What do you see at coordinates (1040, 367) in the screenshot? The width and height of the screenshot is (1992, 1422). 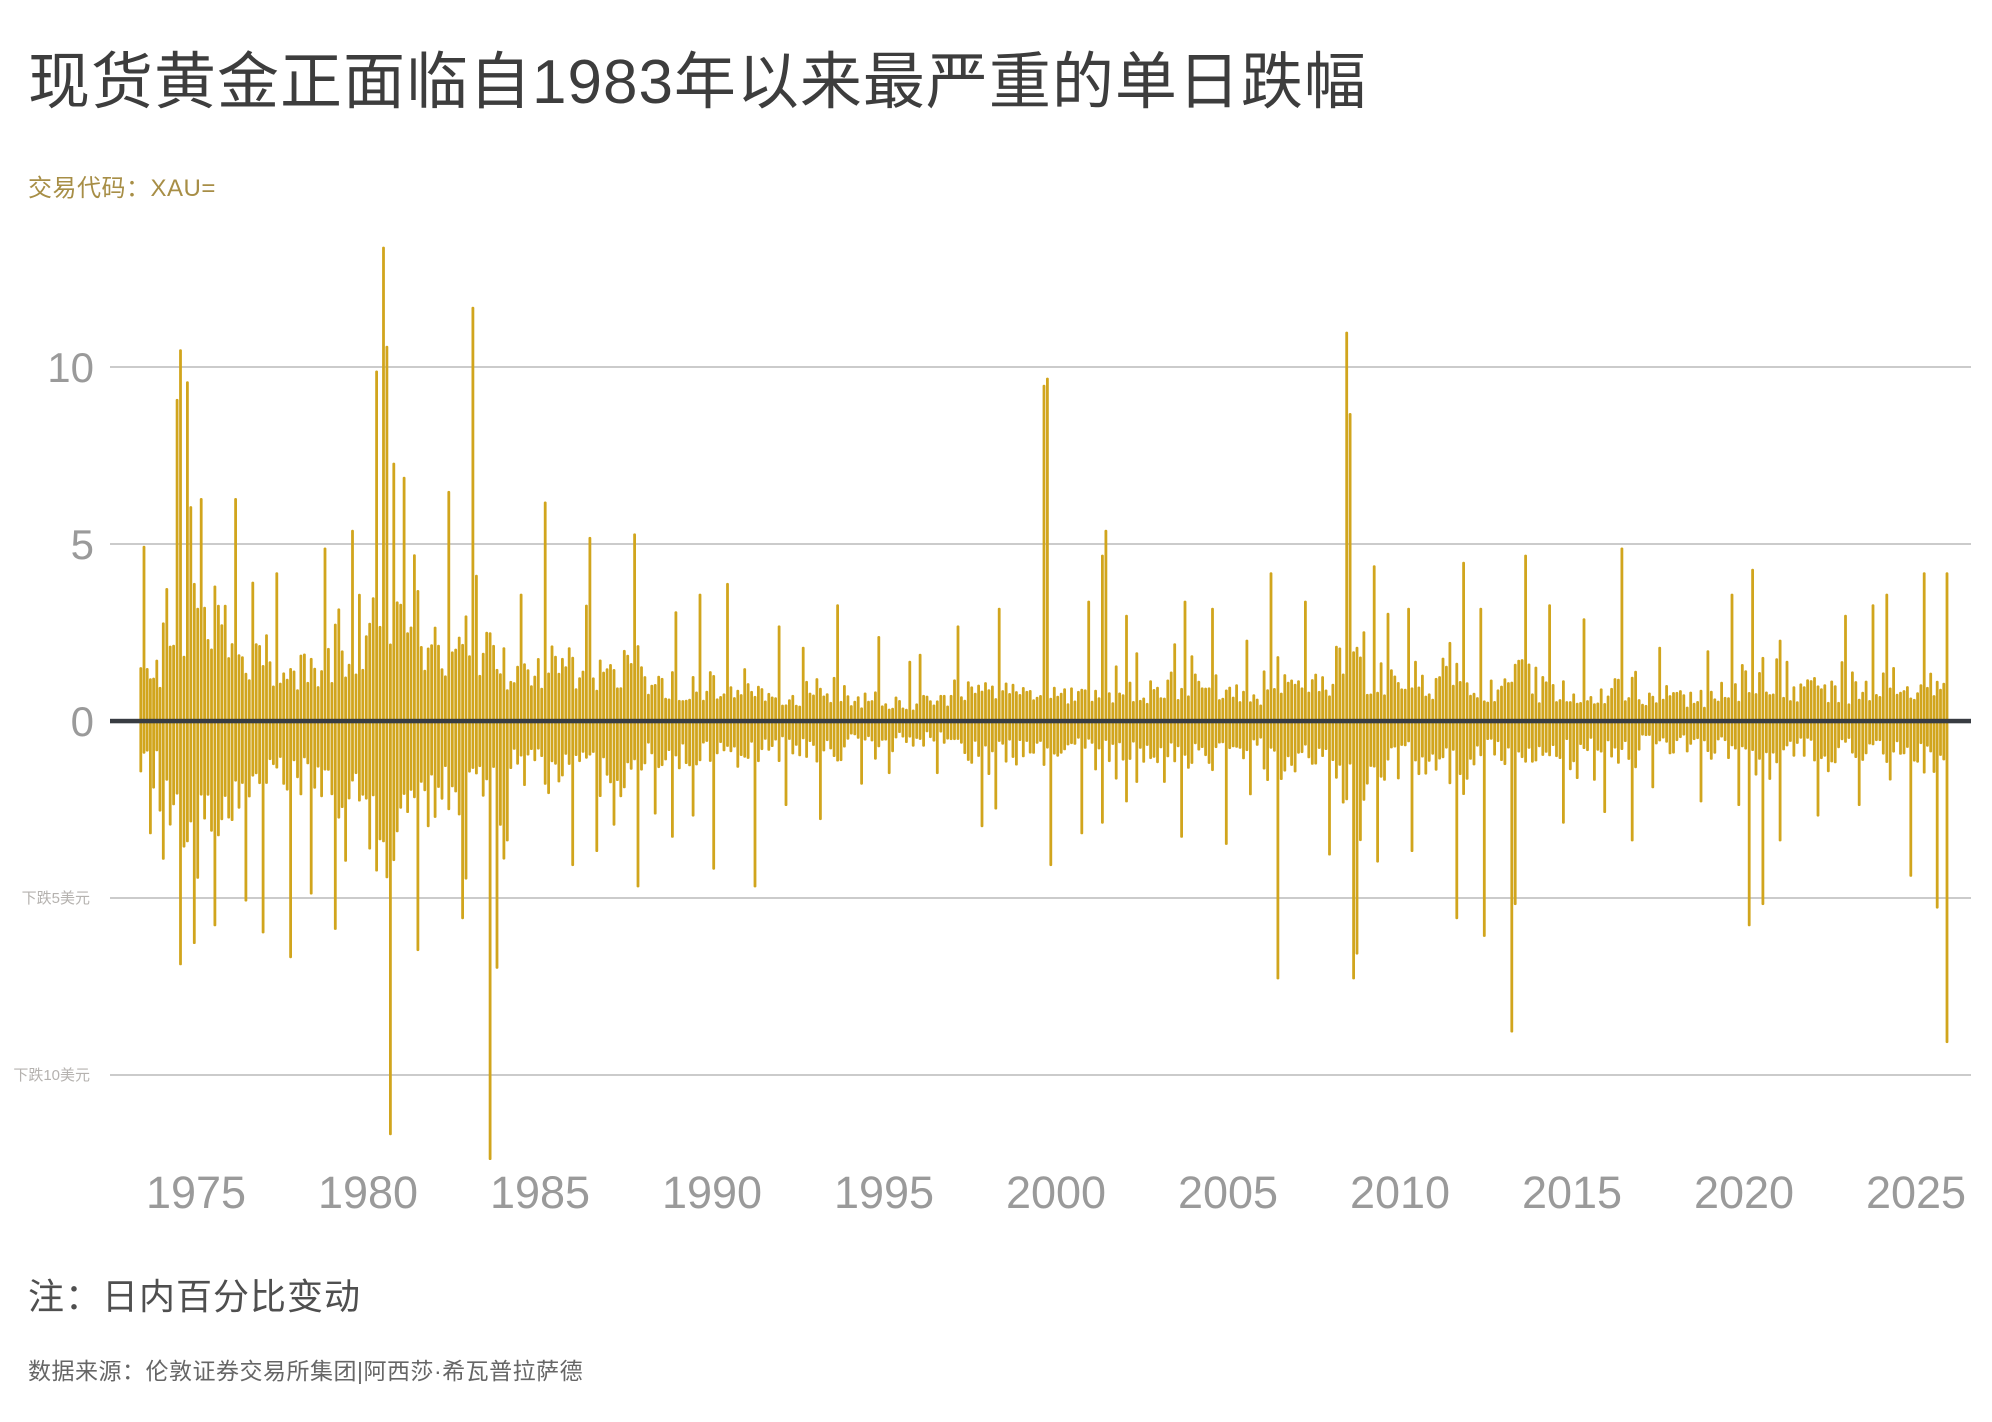 I see `gridline` at bounding box center [1040, 367].